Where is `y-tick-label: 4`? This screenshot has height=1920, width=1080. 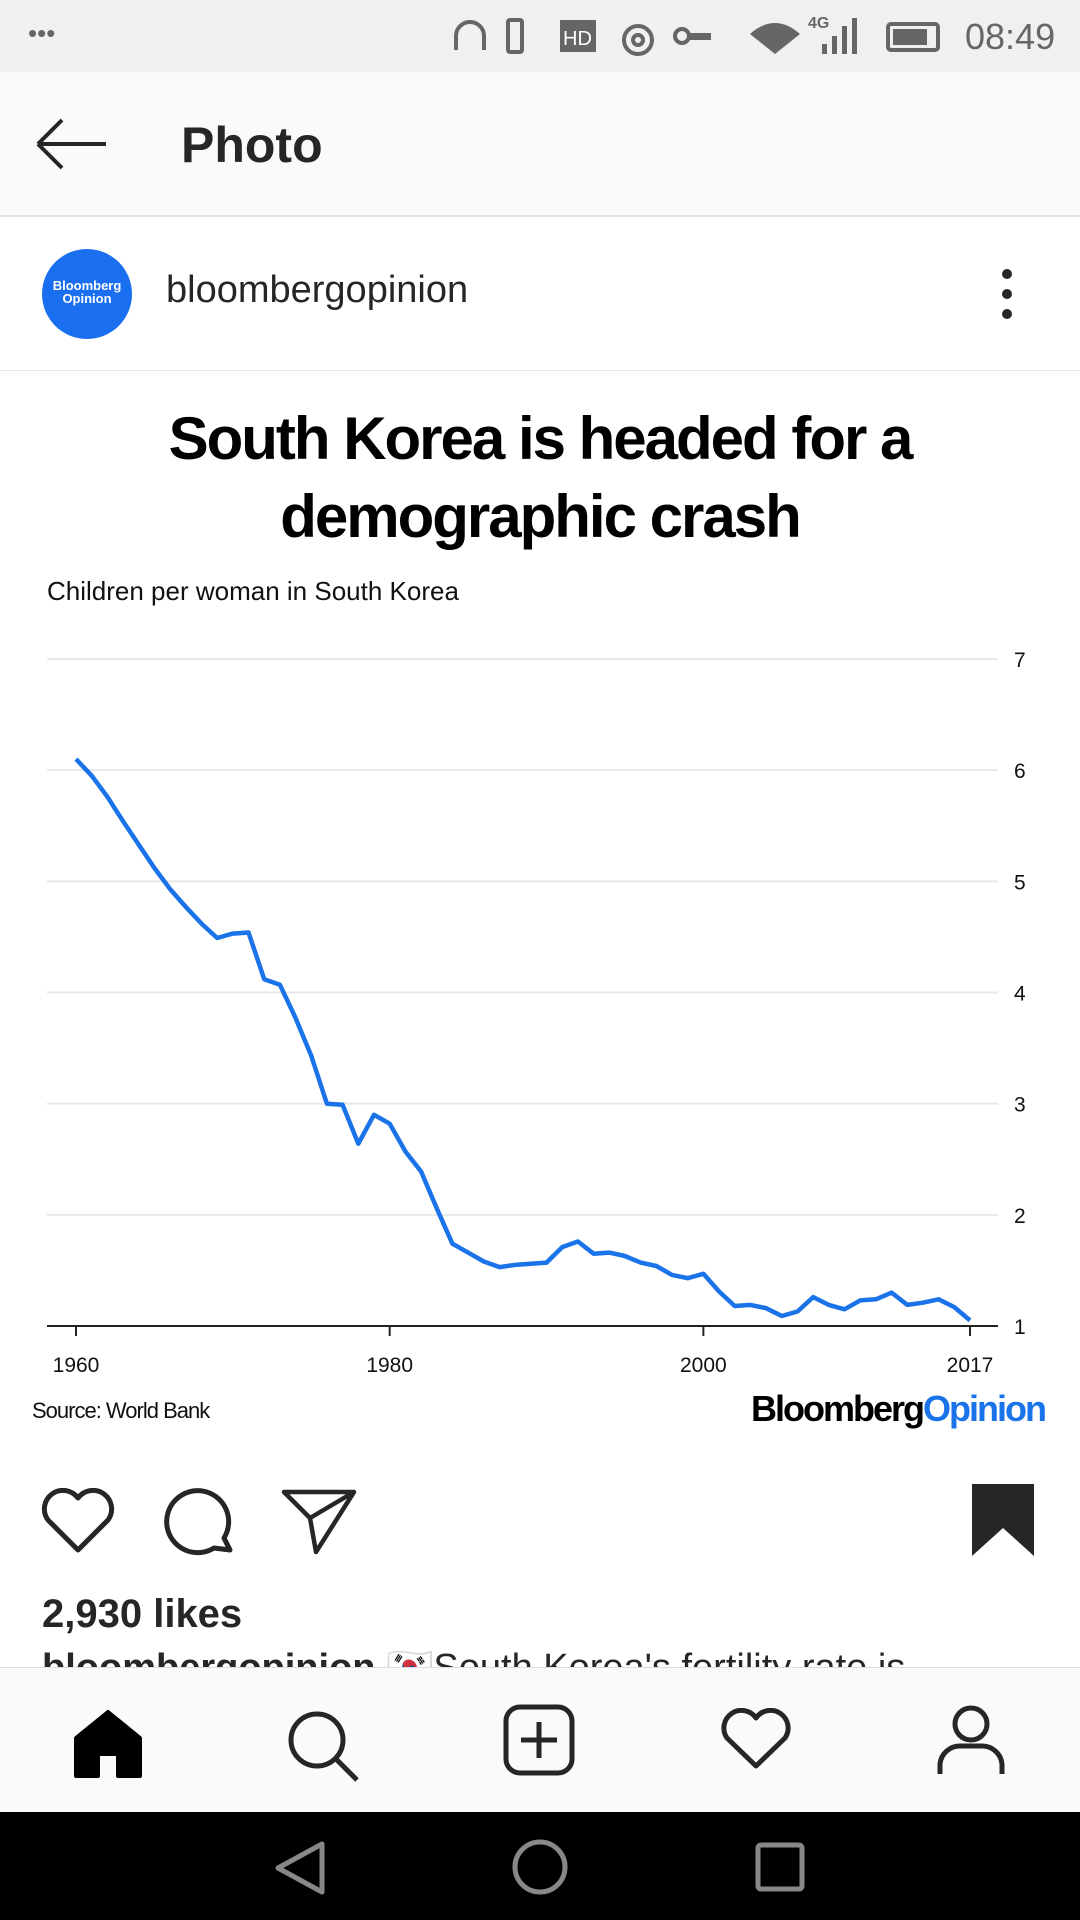 y-tick-label: 4 is located at coordinates (1020, 994).